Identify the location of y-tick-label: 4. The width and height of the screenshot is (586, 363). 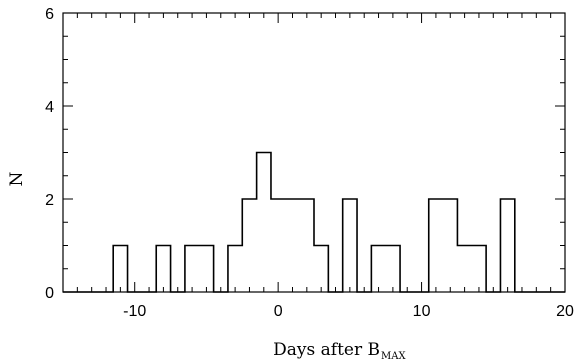
(49, 107).